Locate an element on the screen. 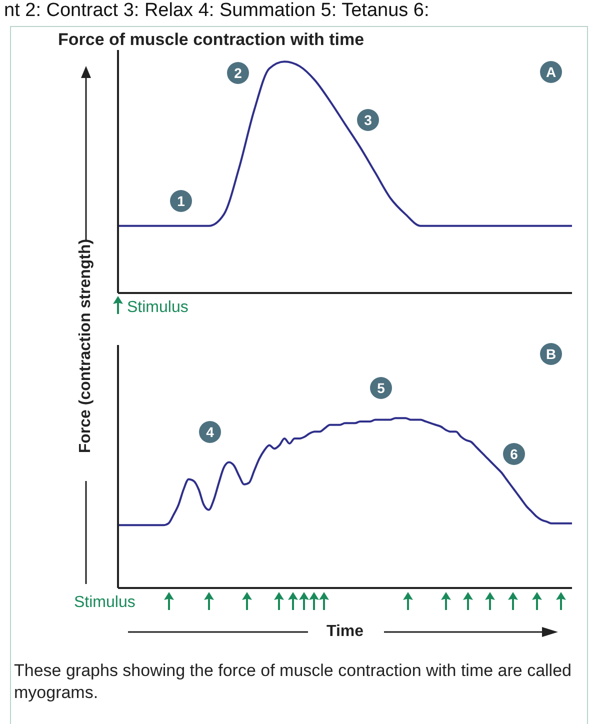  y-axis-title: Force (contraction strength) is located at coordinates (86, 346).